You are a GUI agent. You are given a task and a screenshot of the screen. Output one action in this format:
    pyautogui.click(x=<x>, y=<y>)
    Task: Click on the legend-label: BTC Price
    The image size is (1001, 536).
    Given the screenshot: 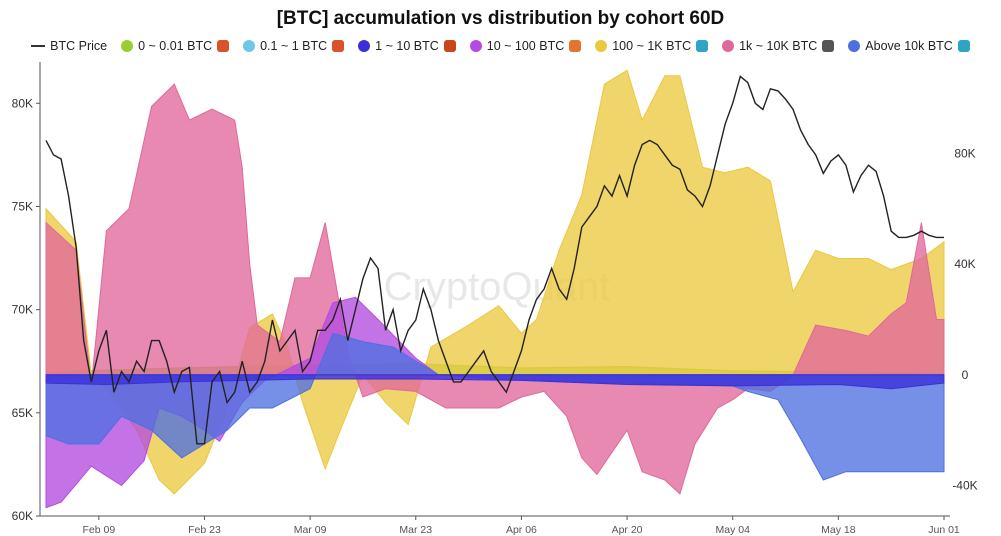 What is the action you would take?
    pyautogui.click(x=79, y=46)
    